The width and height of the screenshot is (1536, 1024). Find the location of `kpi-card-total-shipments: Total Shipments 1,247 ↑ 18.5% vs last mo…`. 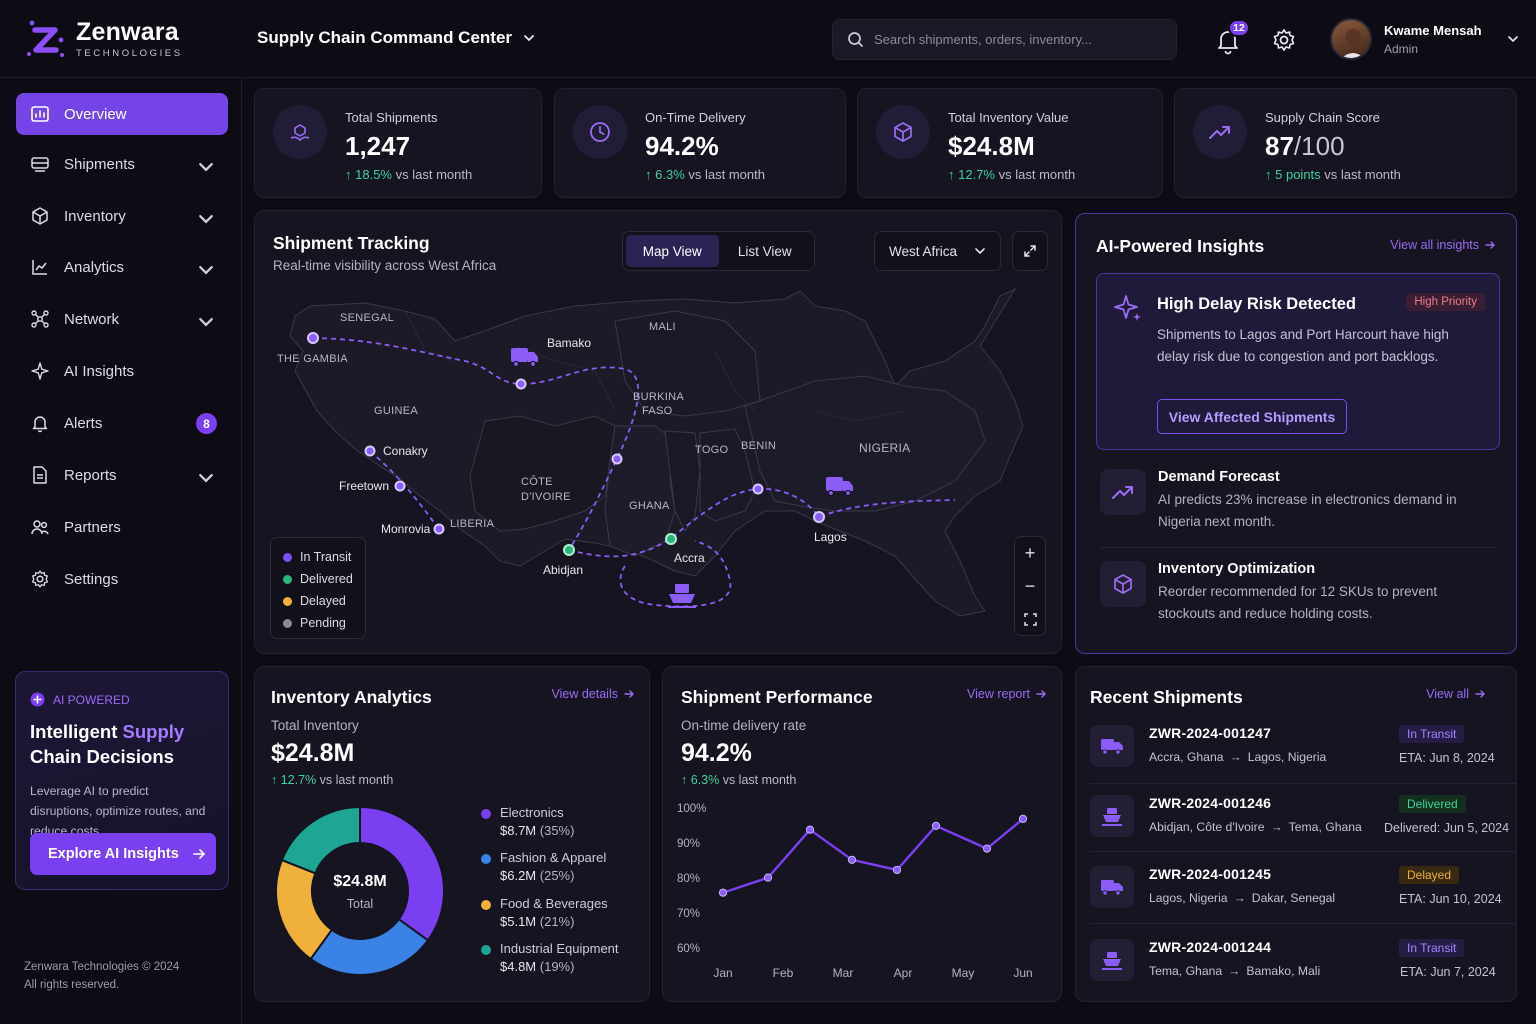

kpi-card-total-shipments: Total Shipments 1,247 ↑ 18.5% vs last mo… is located at coordinates (398, 143).